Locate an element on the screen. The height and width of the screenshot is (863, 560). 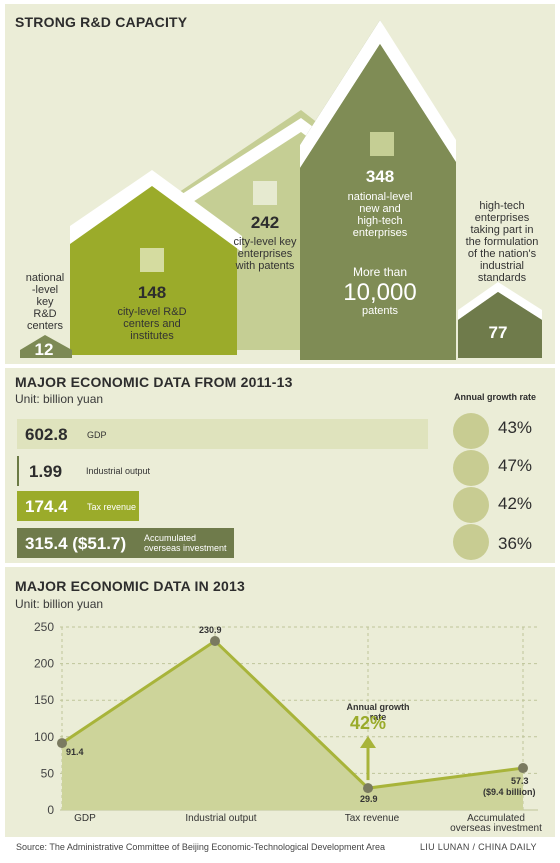
rd-capacity-title: STRONG R&D CAPACITY is located at coordinates (101, 22).